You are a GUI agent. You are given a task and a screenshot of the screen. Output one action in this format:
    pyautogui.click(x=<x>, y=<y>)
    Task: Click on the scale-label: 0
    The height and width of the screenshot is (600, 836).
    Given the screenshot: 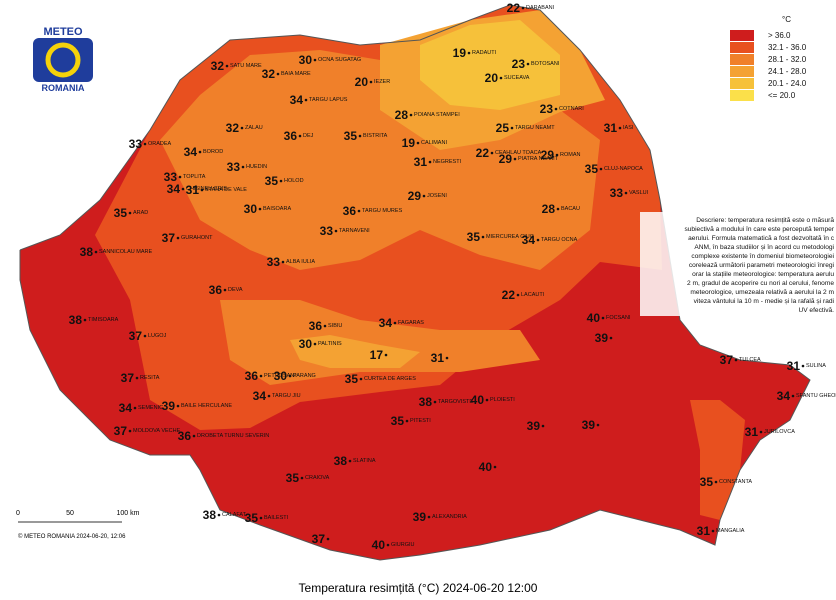 What is the action you would take?
    pyautogui.click(x=18, y=513)
    